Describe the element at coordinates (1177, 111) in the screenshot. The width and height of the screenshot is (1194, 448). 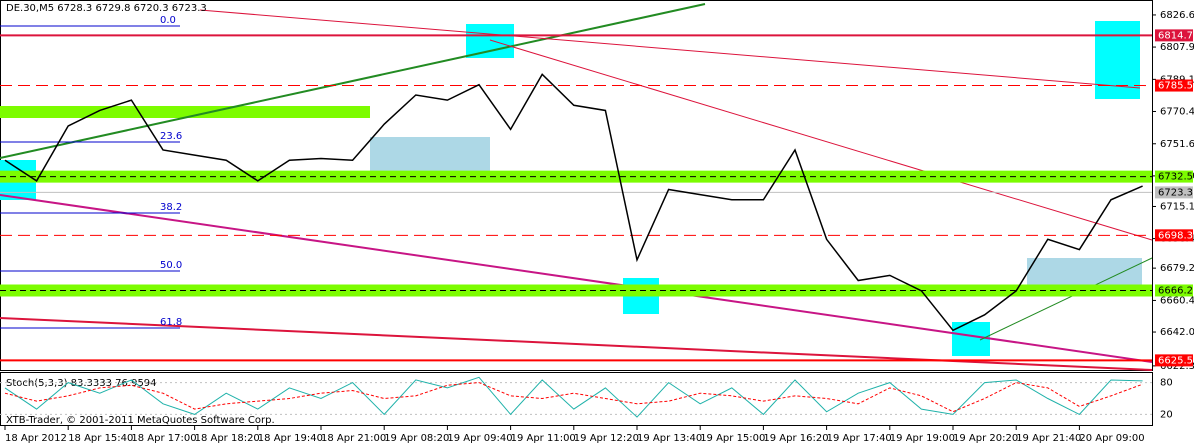
I see `y-tick-label: 6770.4` at that location.